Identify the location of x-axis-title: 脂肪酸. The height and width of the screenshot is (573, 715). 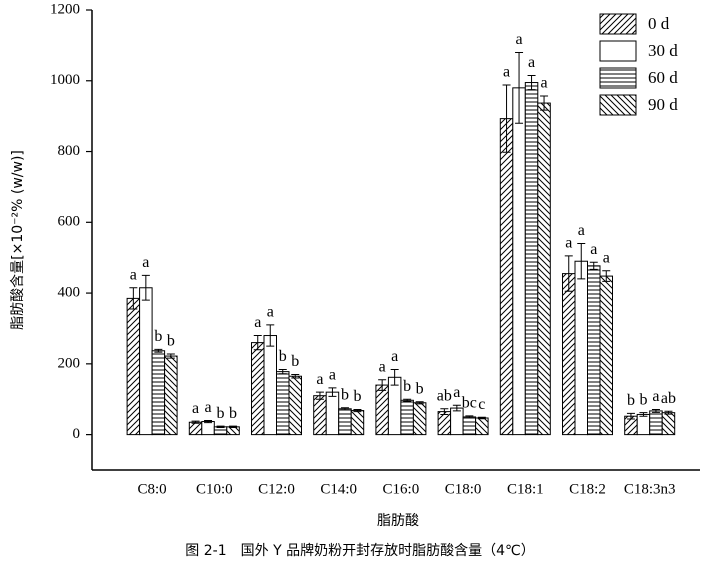
(398, 521).